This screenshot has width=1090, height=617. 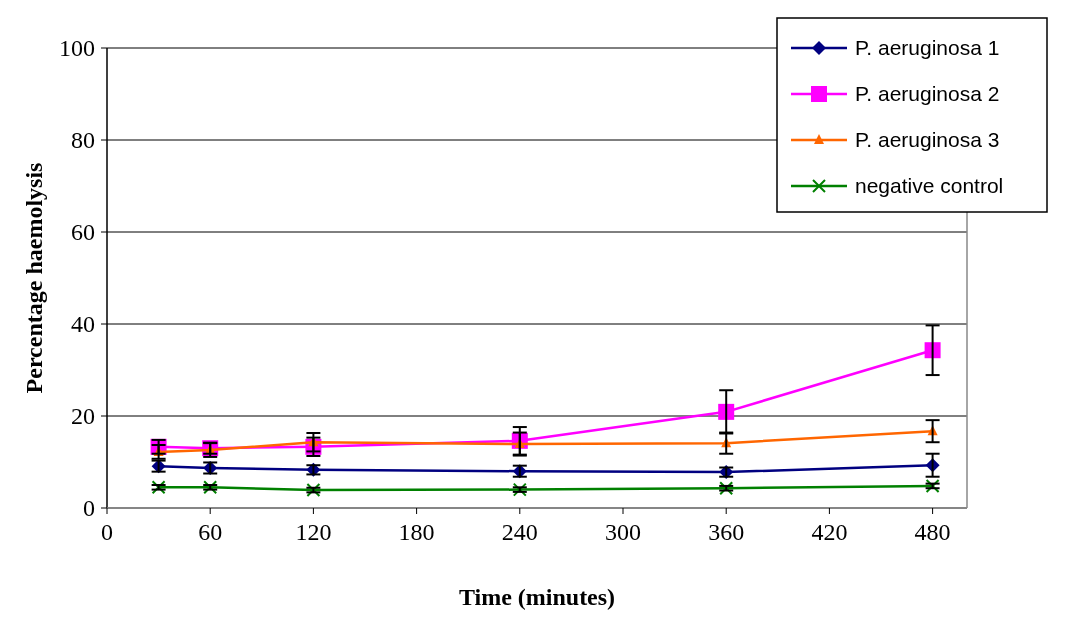 What do you see at coordinates (313, 532) in the screenshot?
I see `x-tick-label: 120` at bounding box center [313, 532].